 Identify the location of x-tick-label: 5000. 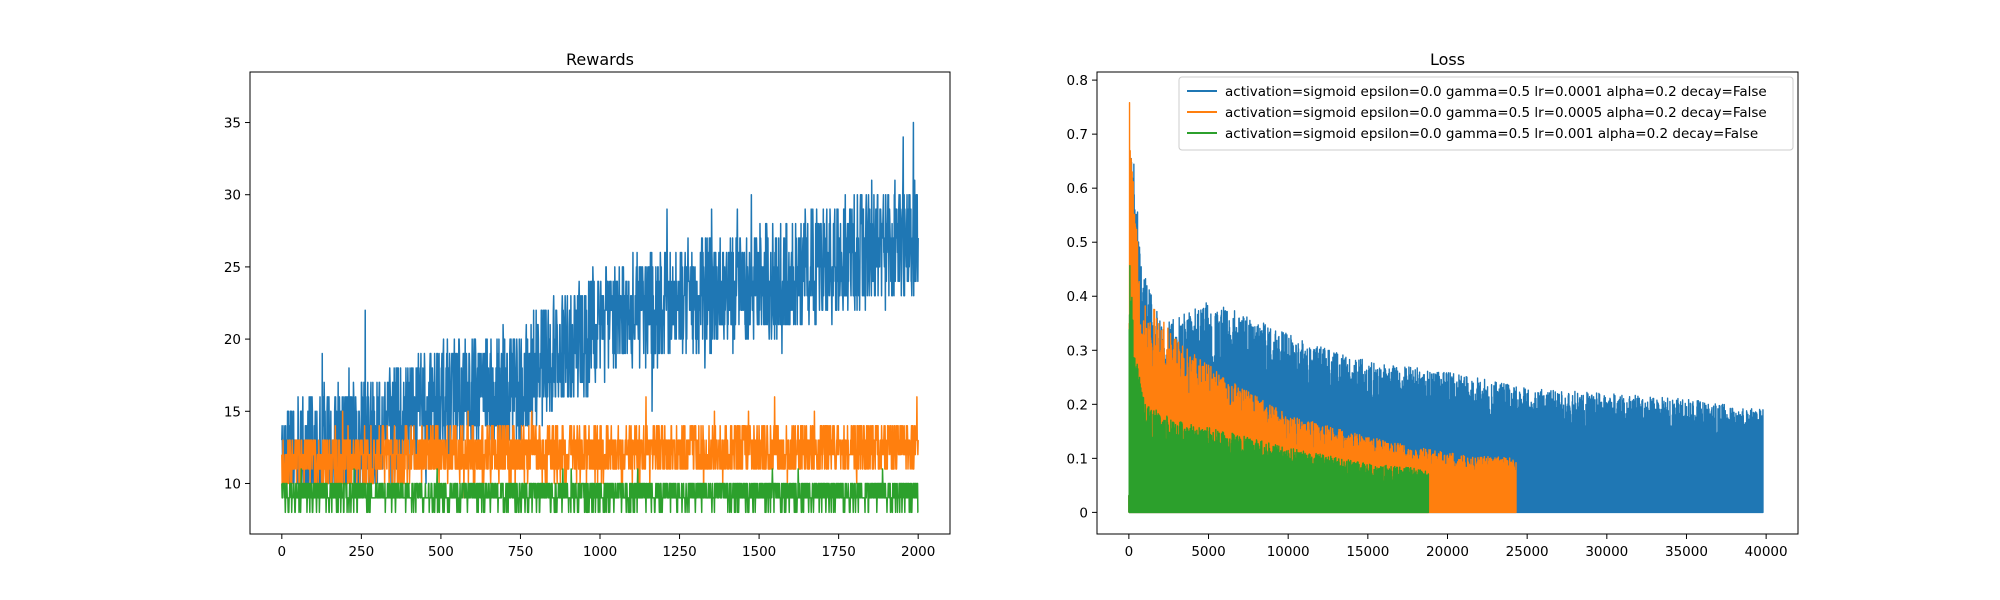
(1208, 552).